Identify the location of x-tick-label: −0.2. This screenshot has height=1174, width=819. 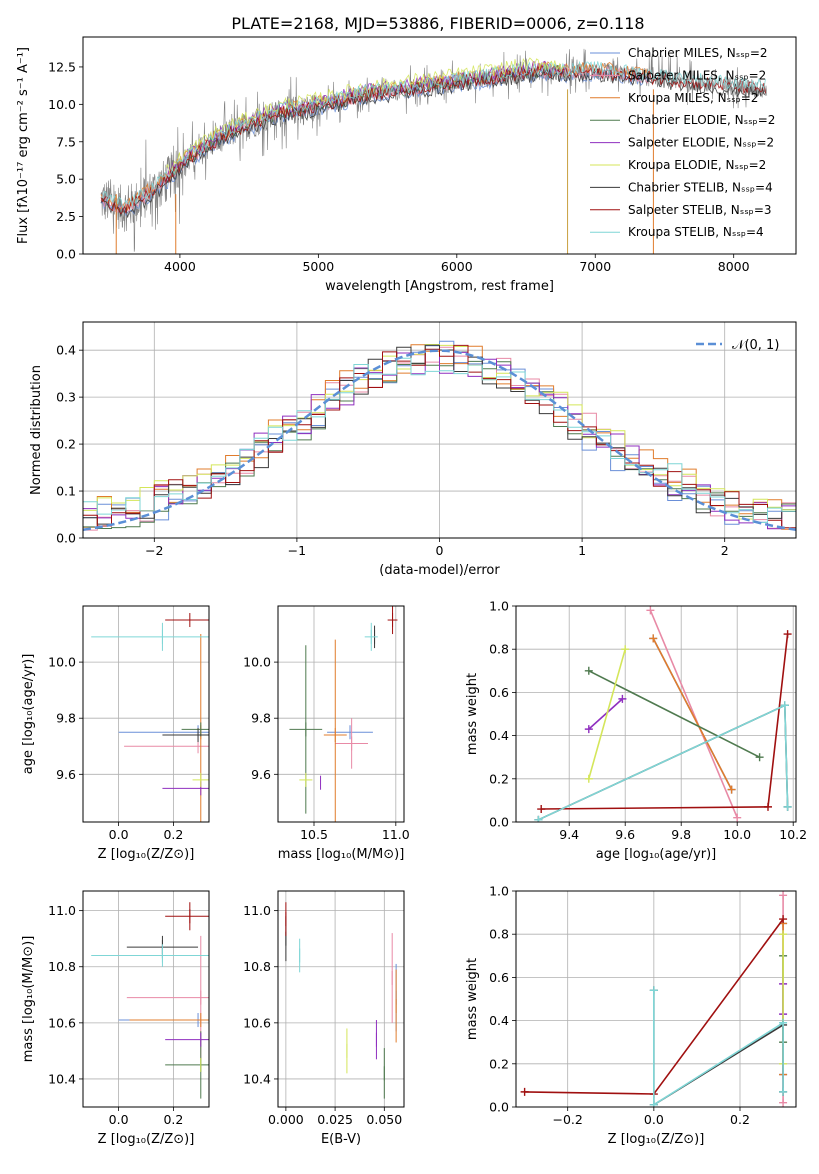
(568, 1119).